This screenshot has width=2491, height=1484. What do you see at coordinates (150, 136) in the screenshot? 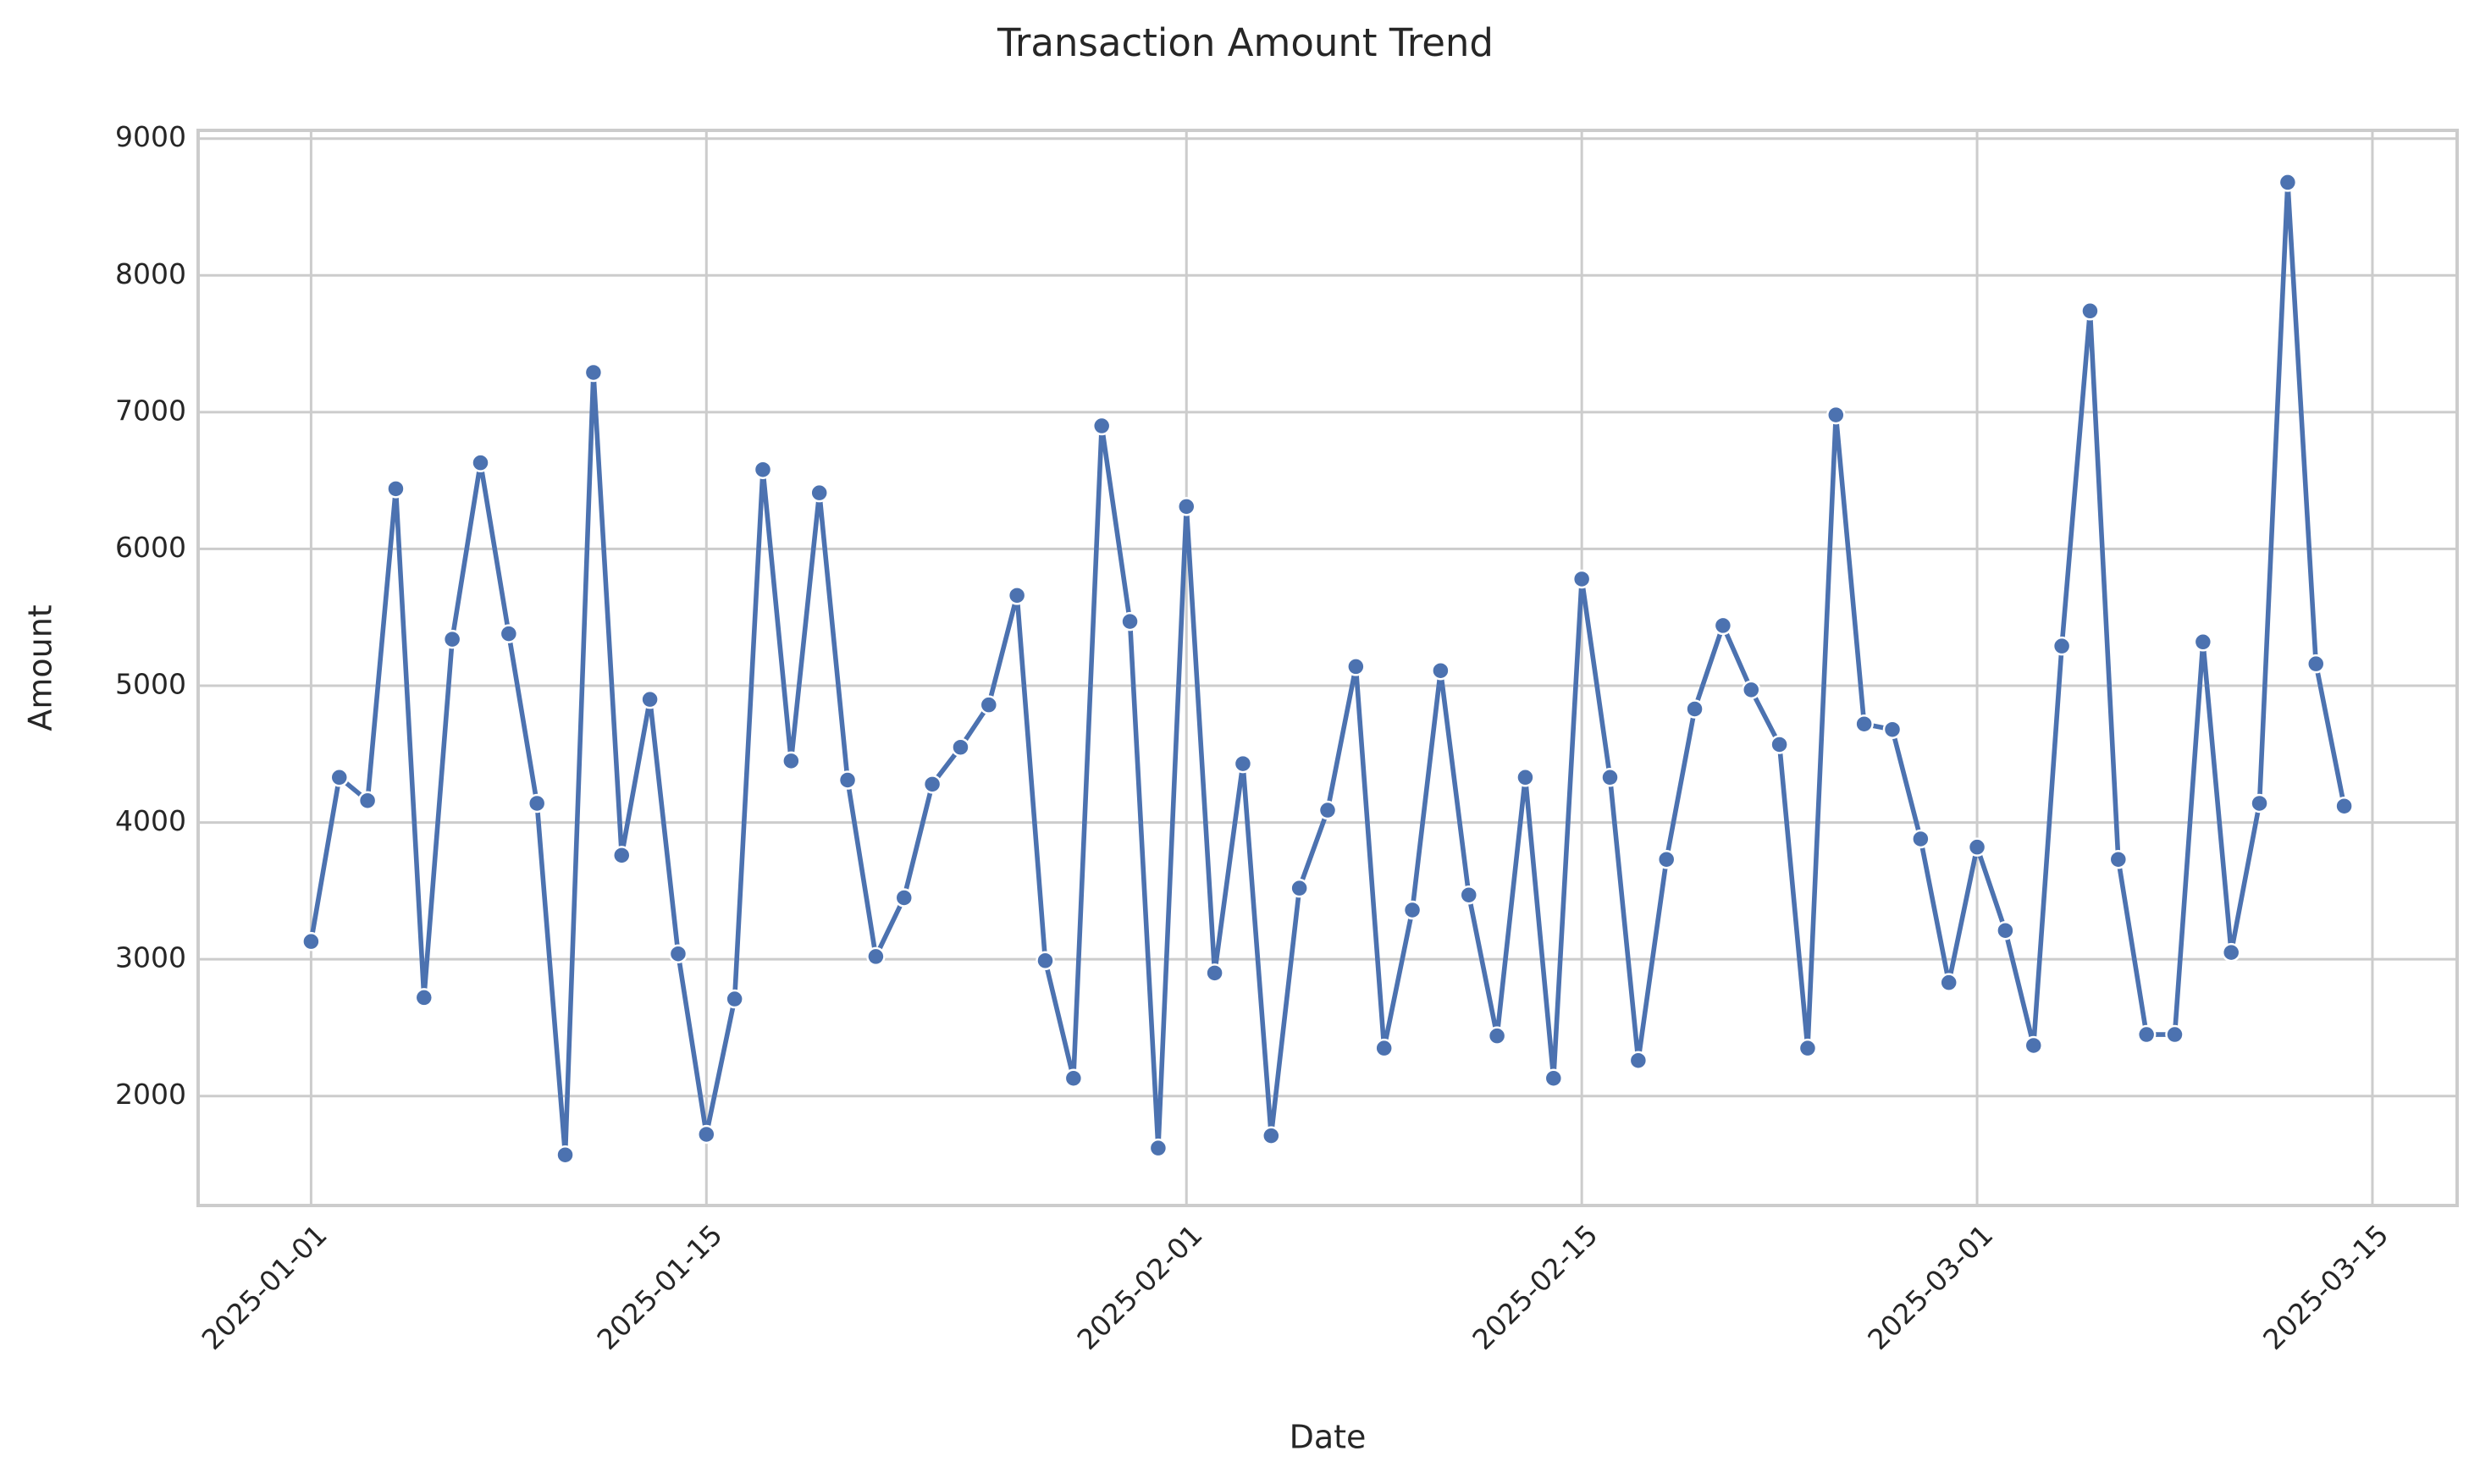
I see `y-tick-label: 9000` at bounding box center [150, 136].